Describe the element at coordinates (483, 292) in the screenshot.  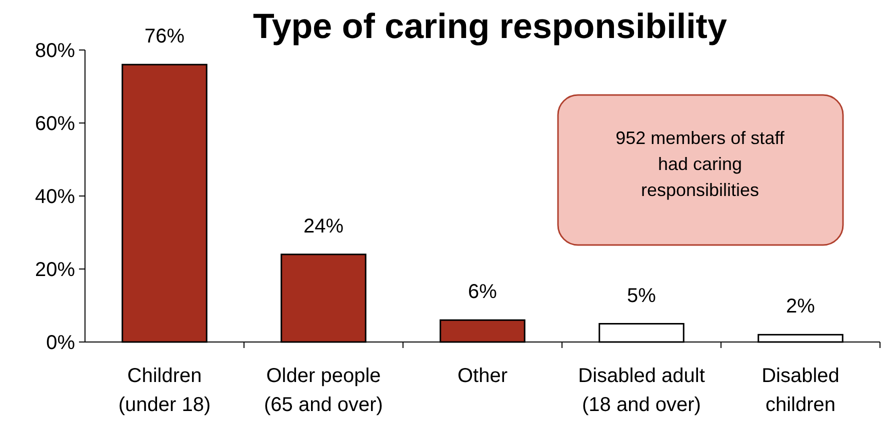
I see `data-label: 6%` at that location.